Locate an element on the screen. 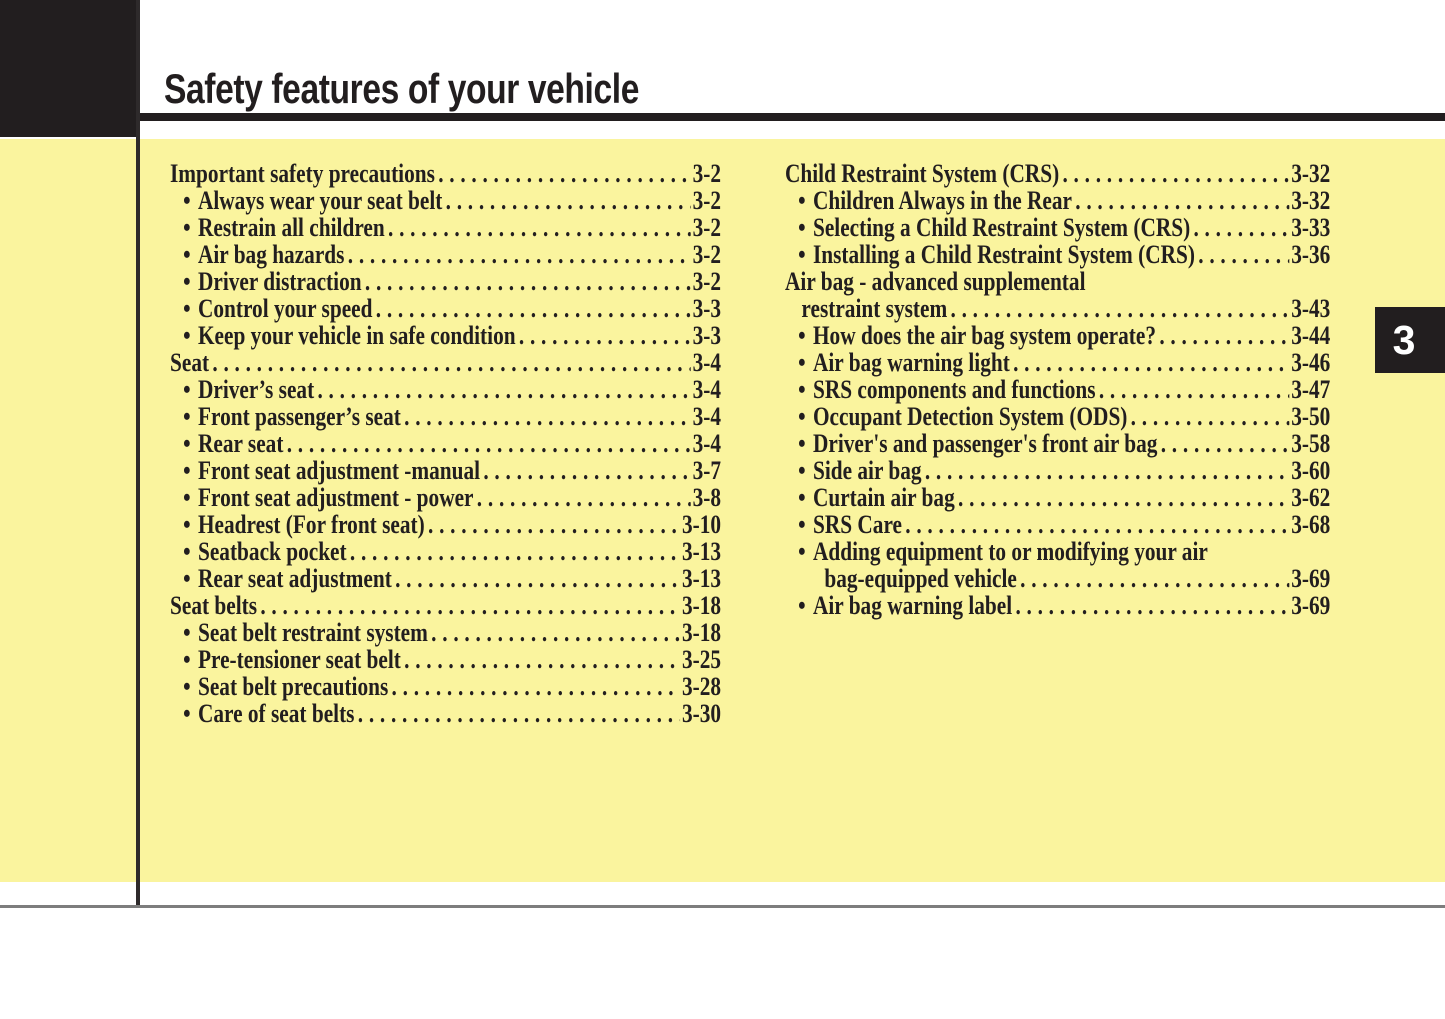  toc-entry-page: 3-33 is located at coordinates (1311, 227).